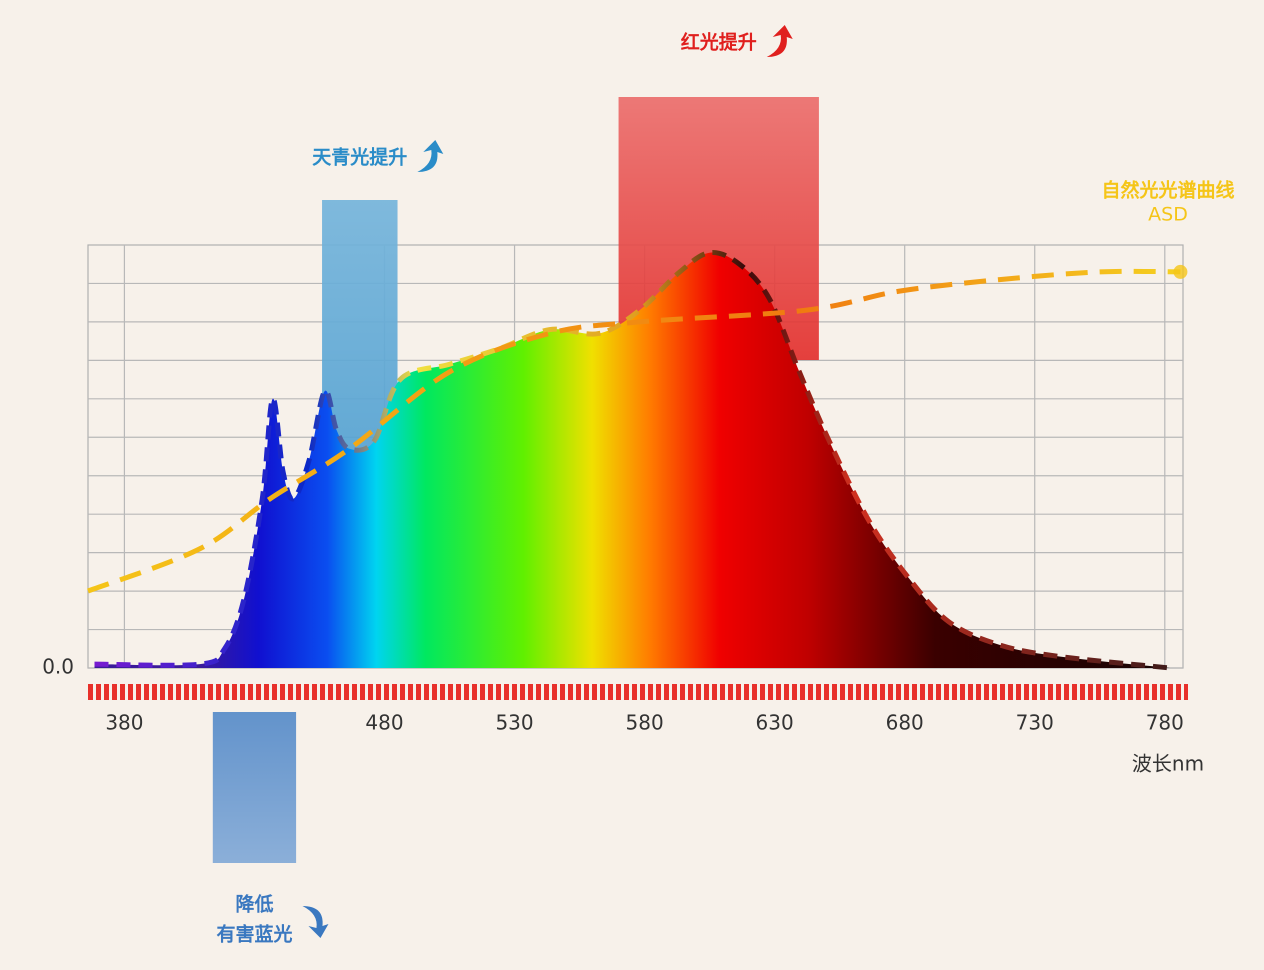 This screenshot has height=970, width=1264. What do you see at coordinates (254, 787) in the screenshot?
I see `highlight-fade` at bounding box center [254, 787].